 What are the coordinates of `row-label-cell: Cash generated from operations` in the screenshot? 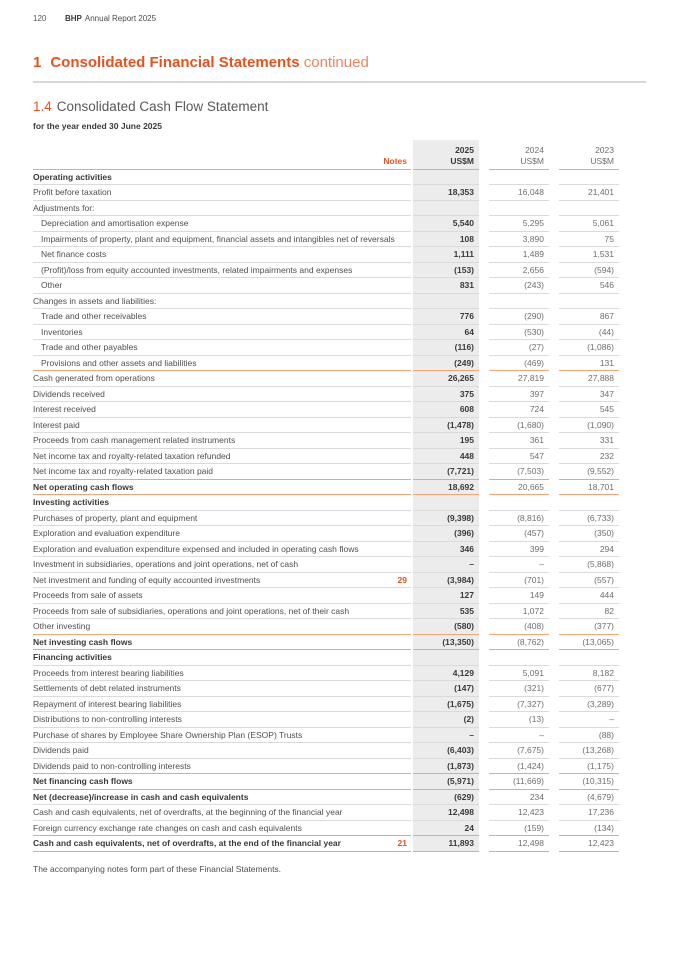 It's located at (222, 379).